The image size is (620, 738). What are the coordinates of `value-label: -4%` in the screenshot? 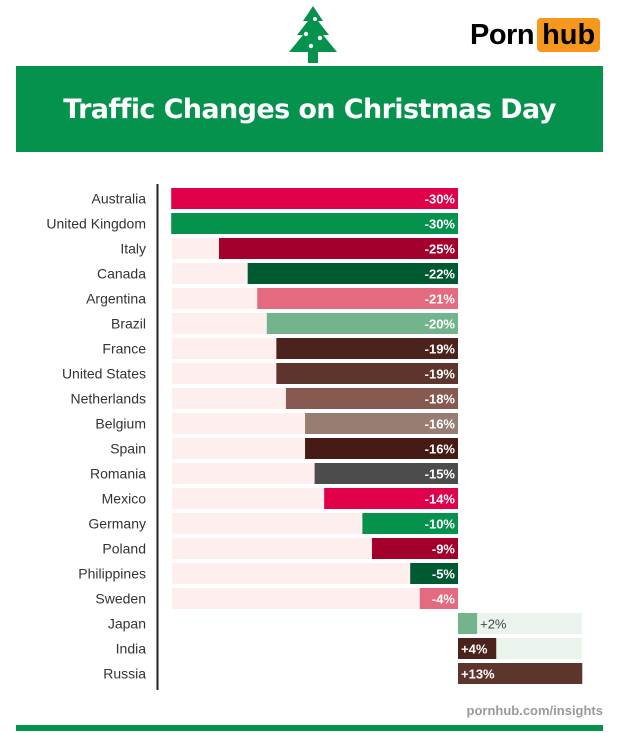 It's located at (444, 599).